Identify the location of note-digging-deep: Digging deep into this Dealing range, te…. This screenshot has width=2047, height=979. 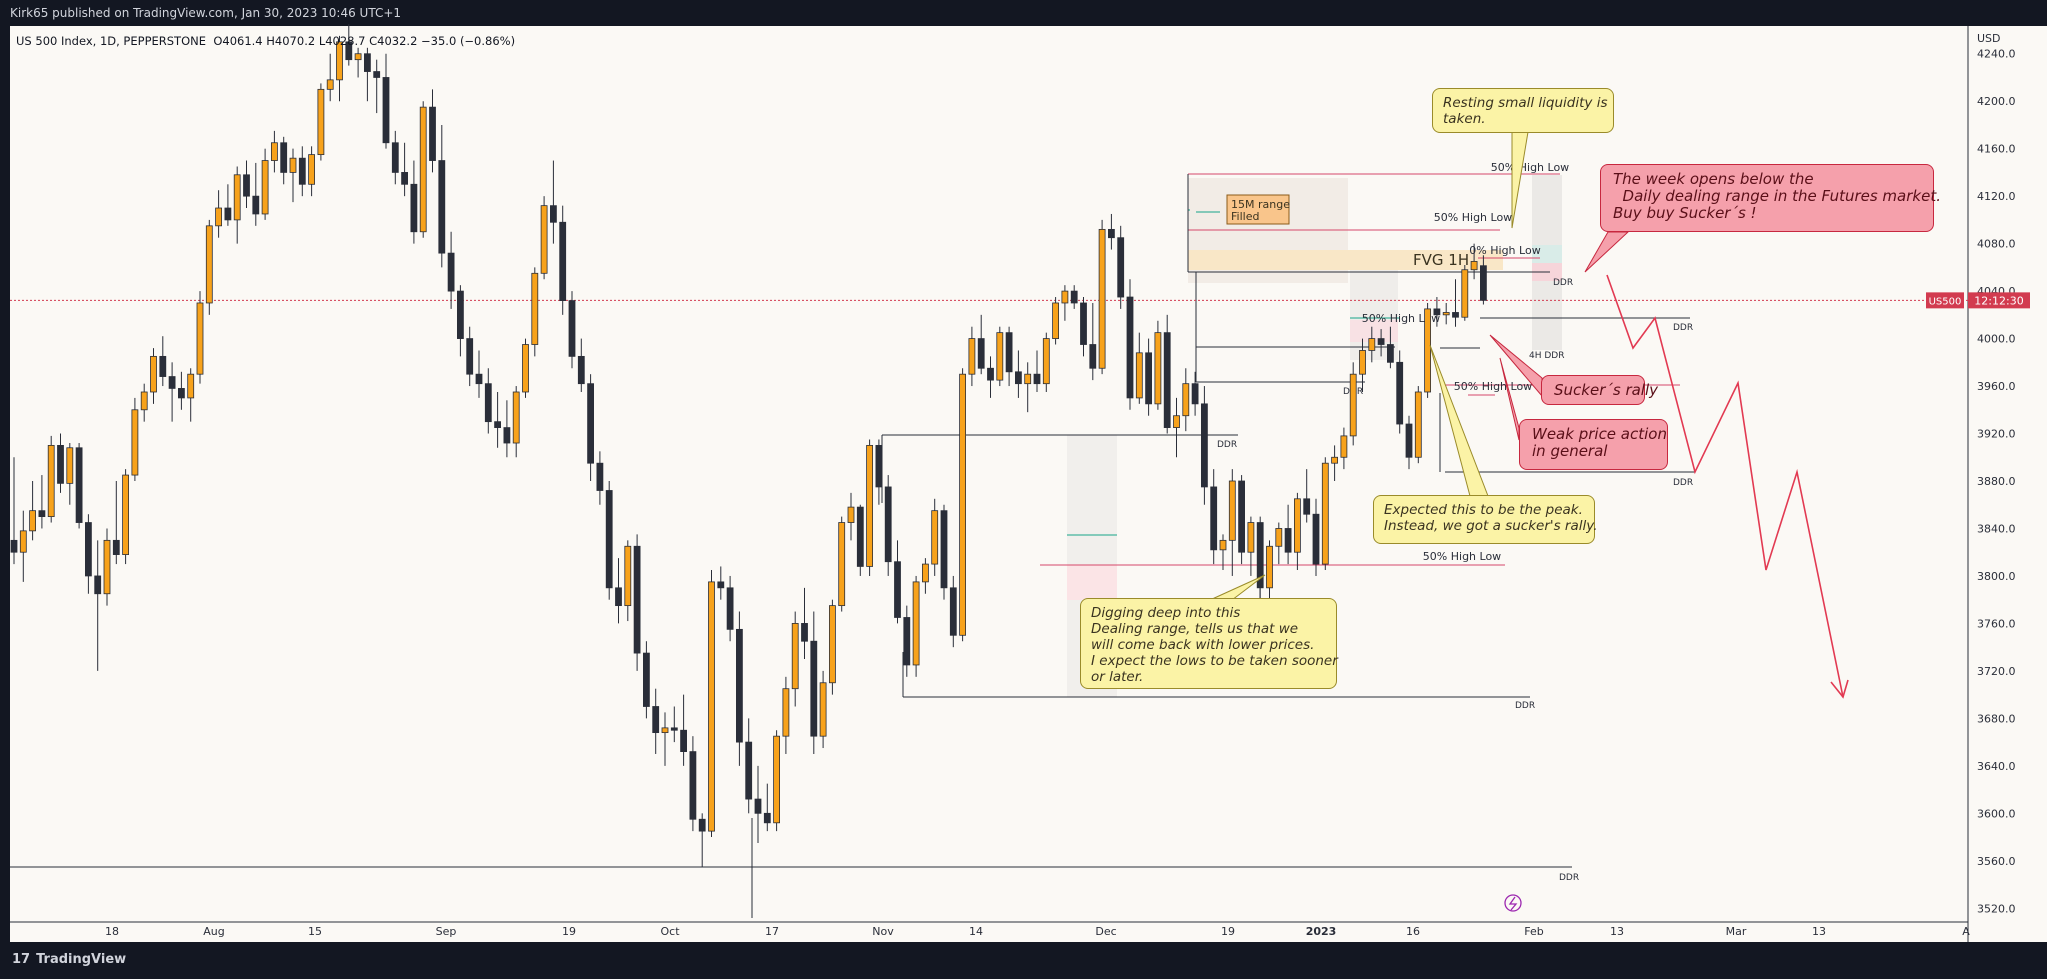
(1209, 643).